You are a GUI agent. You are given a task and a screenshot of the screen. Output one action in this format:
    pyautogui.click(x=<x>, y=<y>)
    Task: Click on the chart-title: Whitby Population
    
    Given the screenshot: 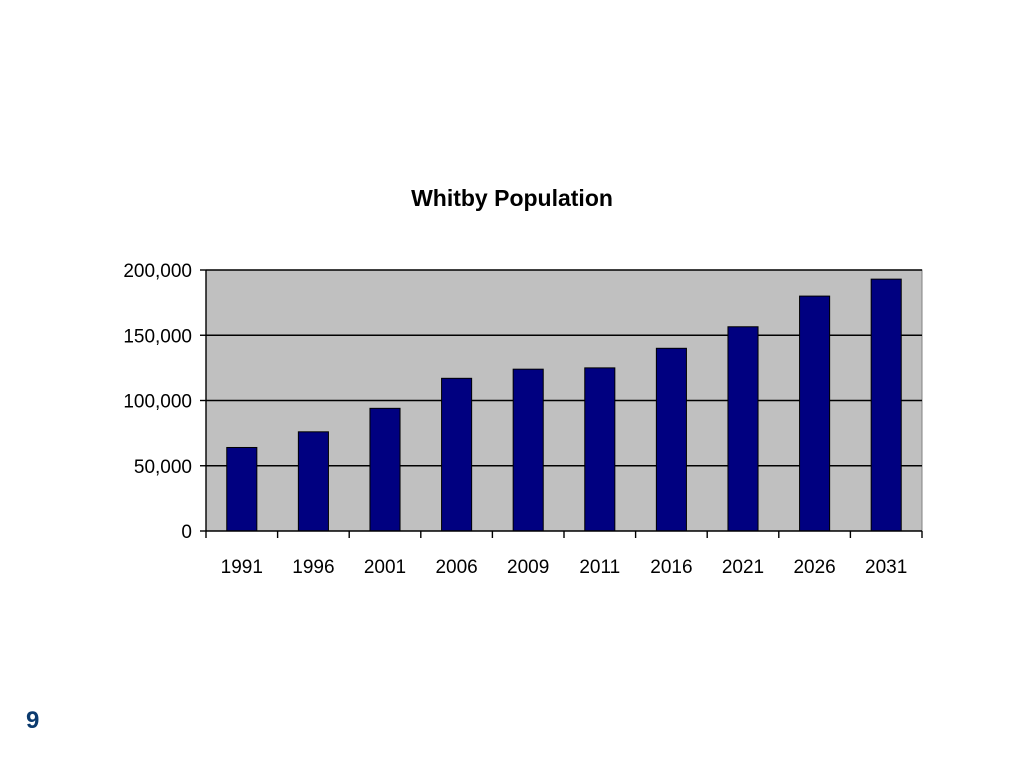 What is the action you would take?
    pyautogui.click(x=512, y=198)
    